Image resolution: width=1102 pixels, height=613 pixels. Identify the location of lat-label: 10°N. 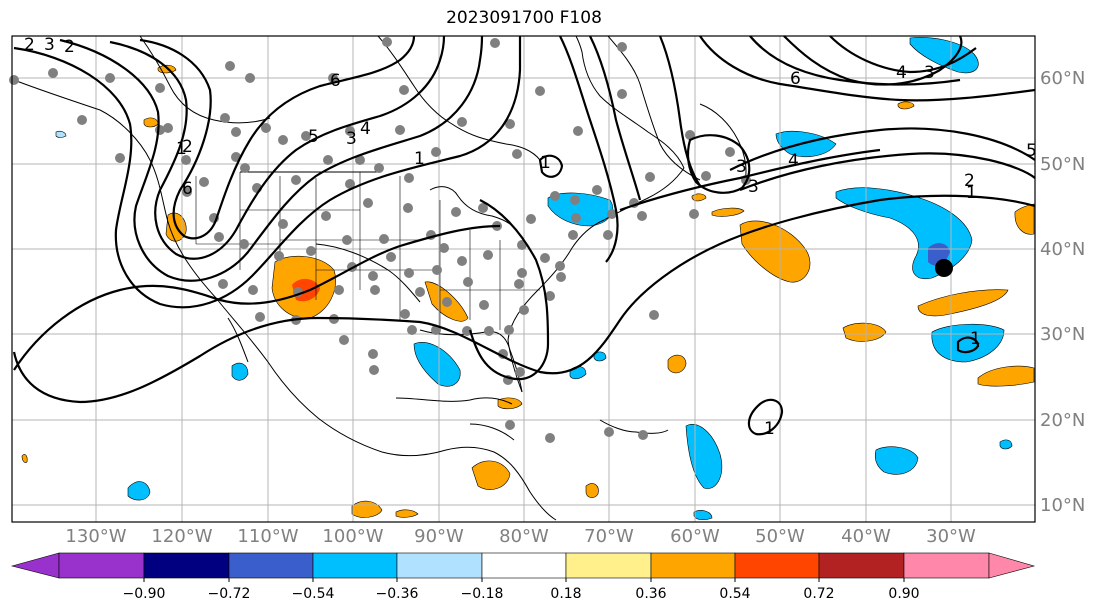
(1062, 505).